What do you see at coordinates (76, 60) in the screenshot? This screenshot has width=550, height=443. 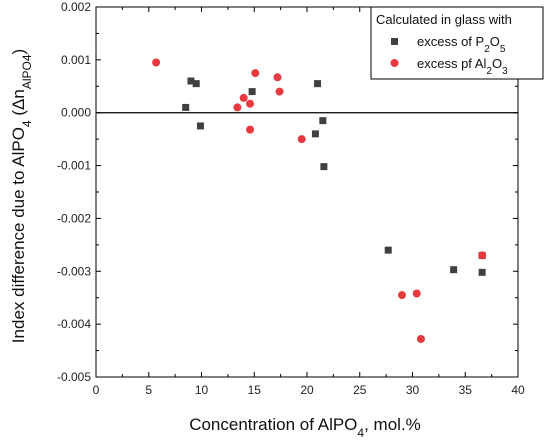 I see `y-tick-label: 0.001` at bounding box center [76, 60].